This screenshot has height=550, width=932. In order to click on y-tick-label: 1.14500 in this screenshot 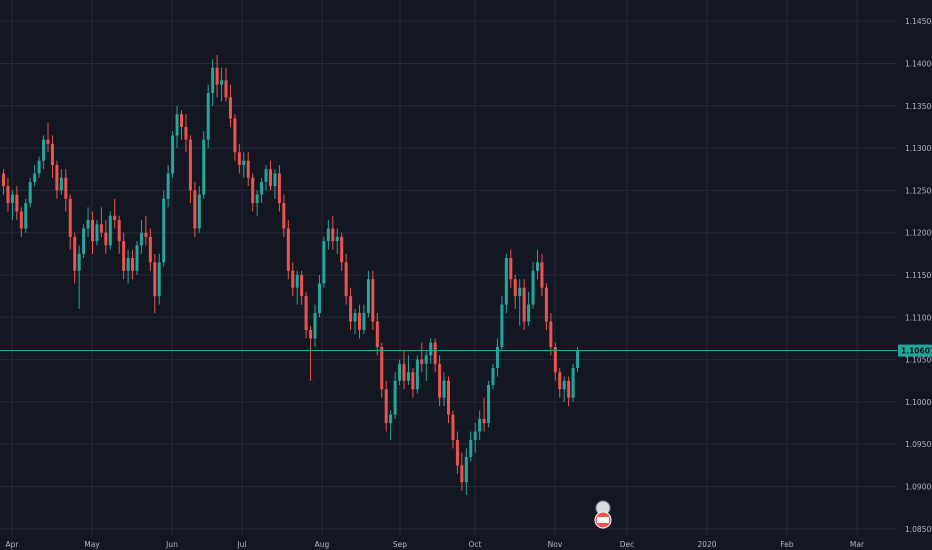, I will do `click(918, 21)`.